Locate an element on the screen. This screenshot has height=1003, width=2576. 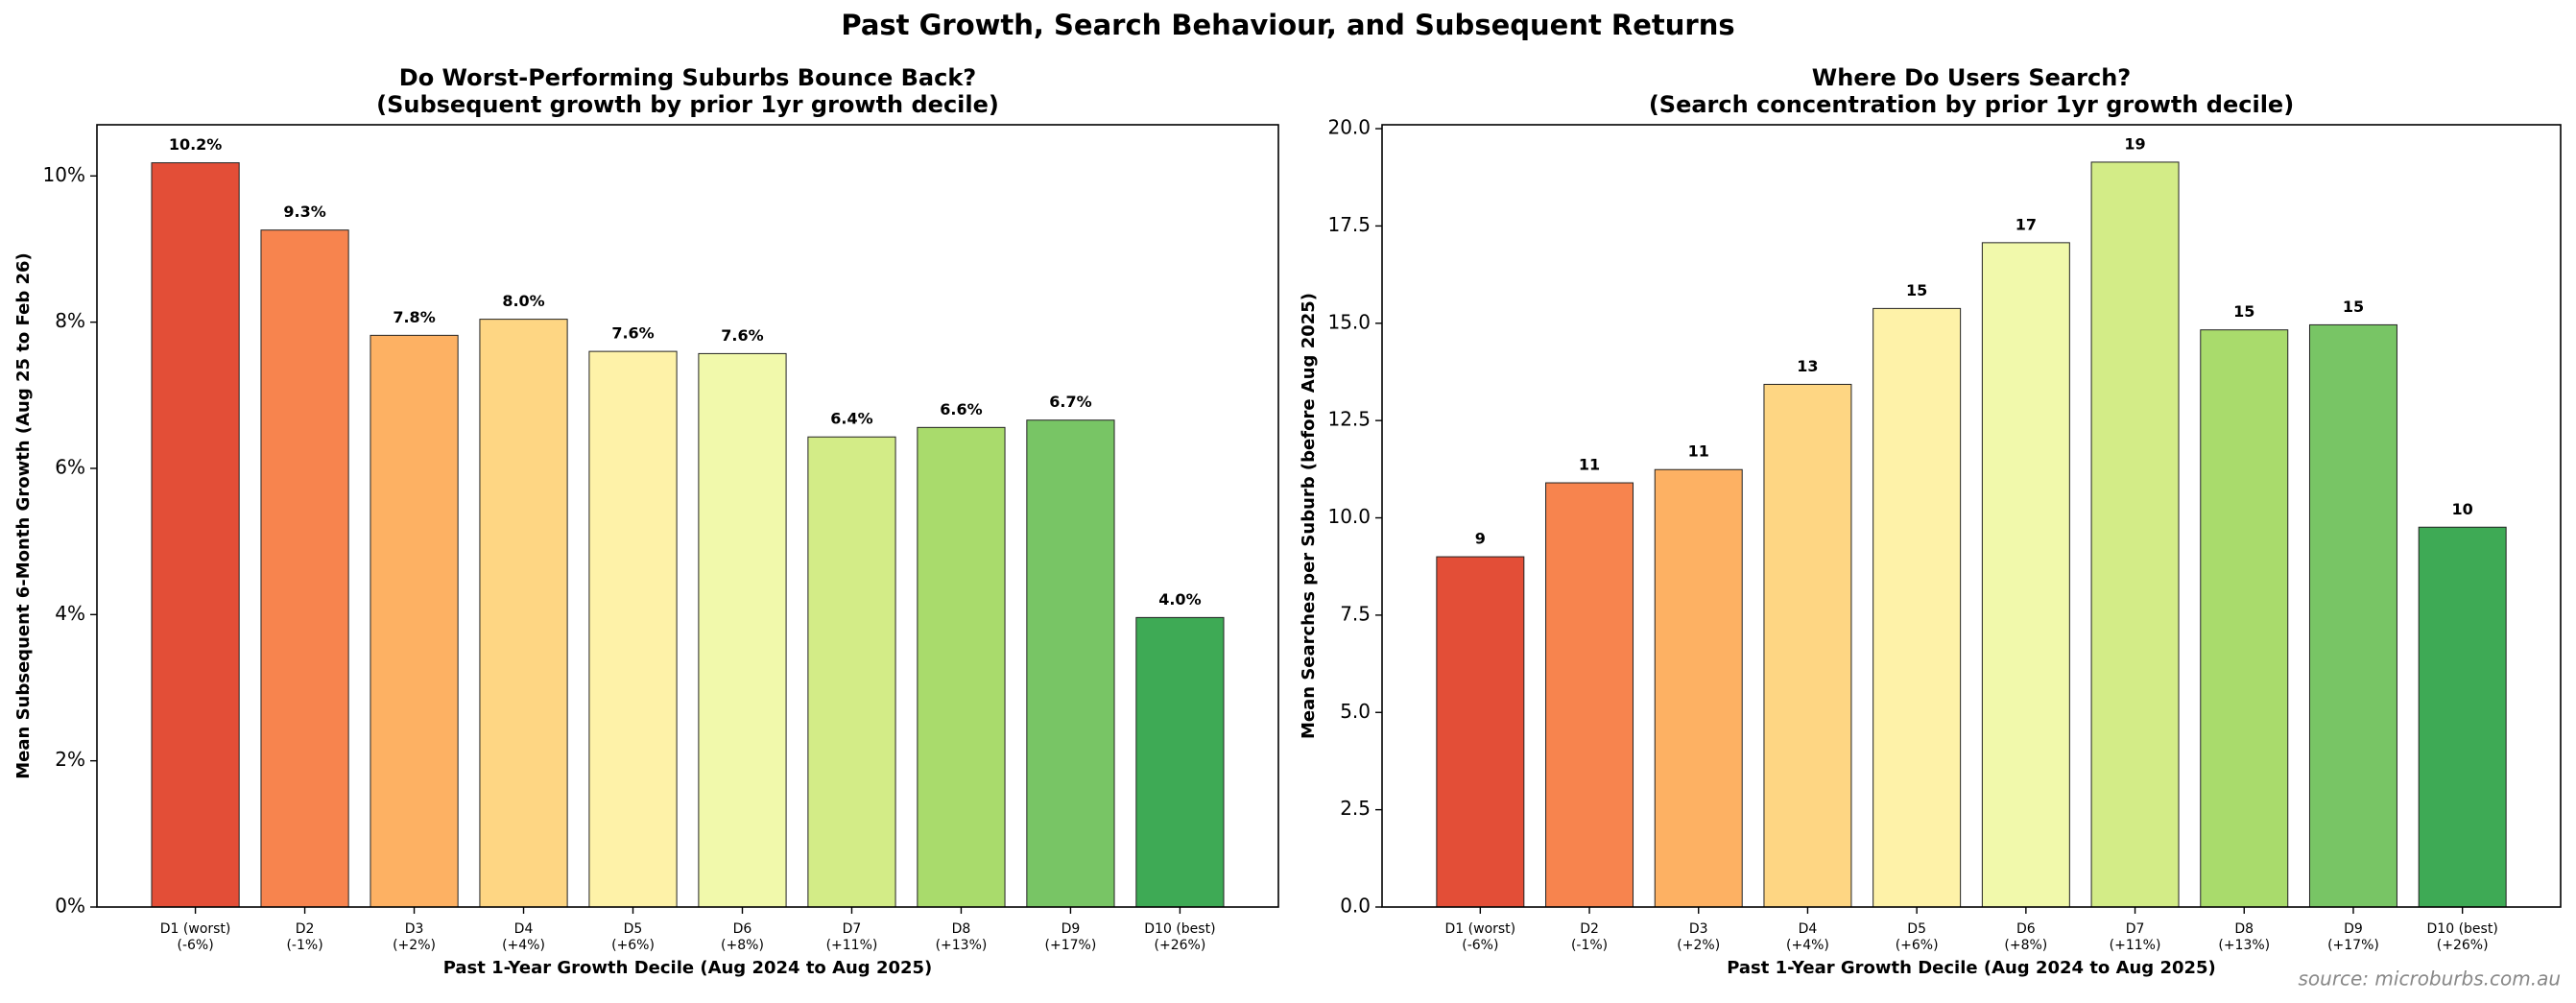
y-tick-label: 5.0 is located at coordinates (1355, 711).